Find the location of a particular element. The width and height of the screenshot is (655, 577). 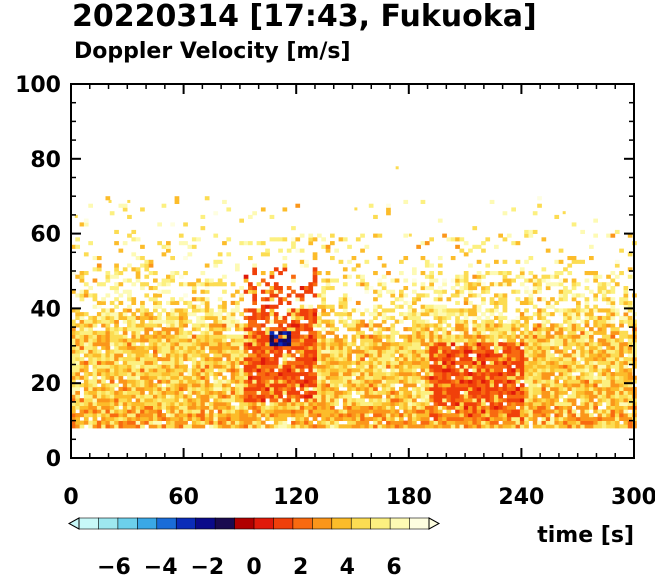

chart-title: 20220314 [17:43, Fukuoka] is located at coordinates (304, 17).